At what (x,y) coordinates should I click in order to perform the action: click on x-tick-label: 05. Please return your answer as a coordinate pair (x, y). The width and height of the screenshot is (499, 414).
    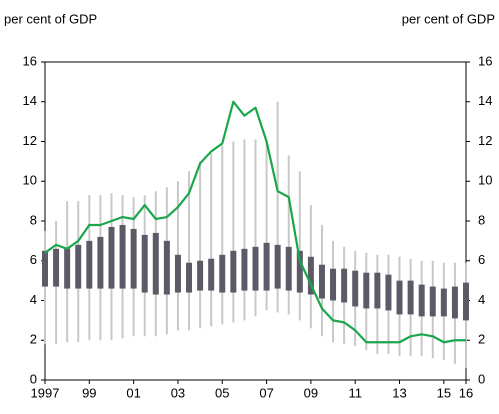
    Looking at the image, I should click on (222, 392).